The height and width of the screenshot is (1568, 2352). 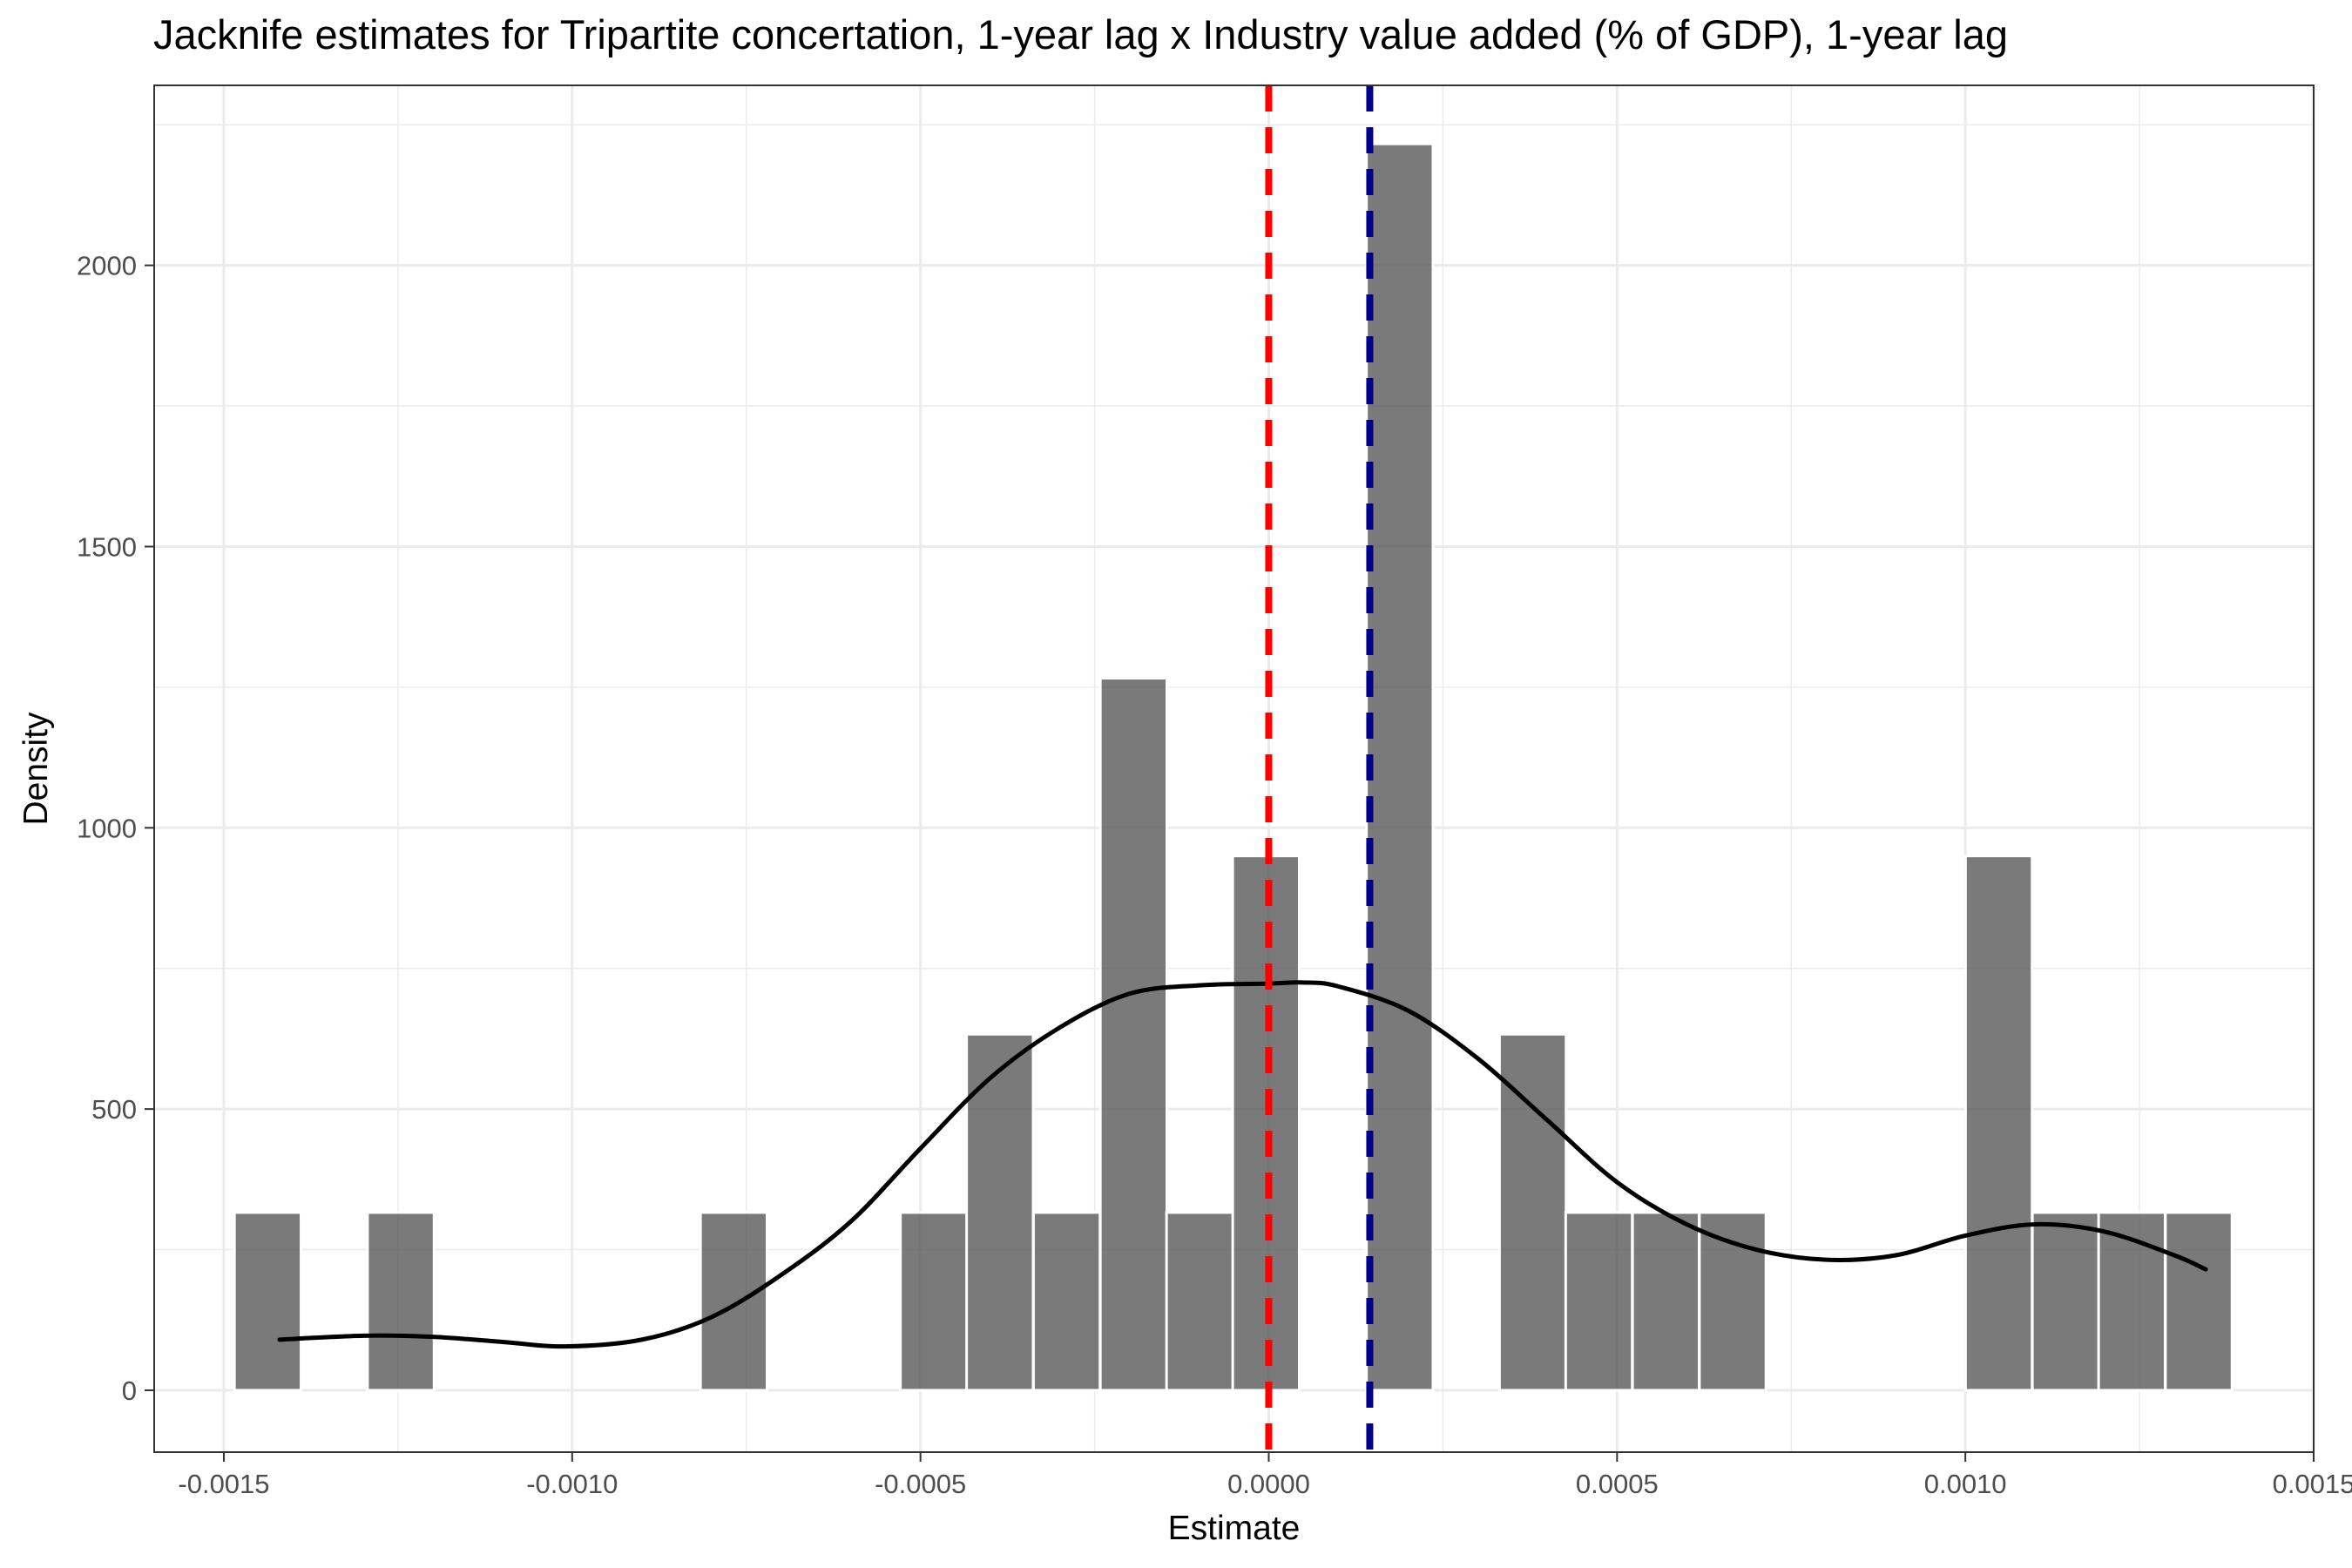 I want to click on x-tick-label: -0.0005, so click(x=920, y=1484).